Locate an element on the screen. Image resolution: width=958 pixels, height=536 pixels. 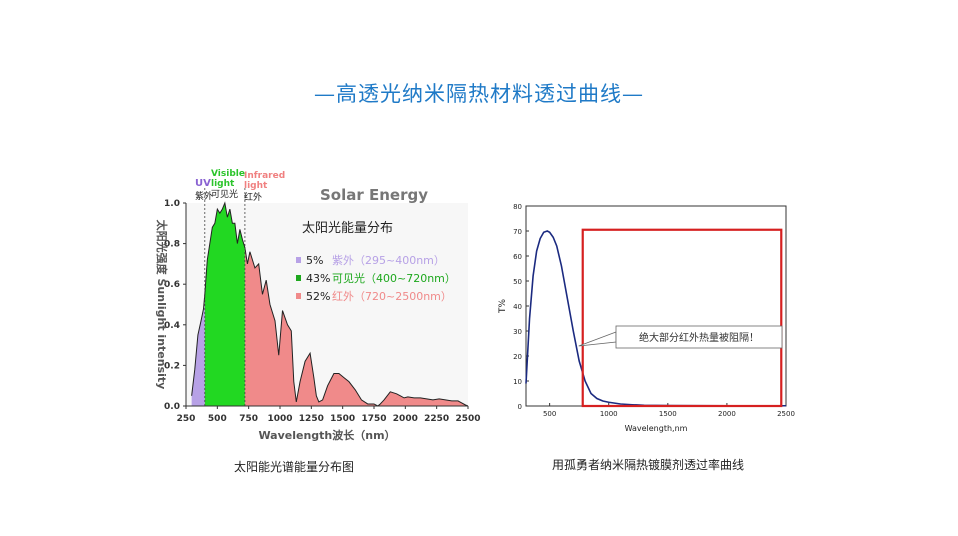
x-axis-label: Wavelength,nm is located at coordinates (656, 428).